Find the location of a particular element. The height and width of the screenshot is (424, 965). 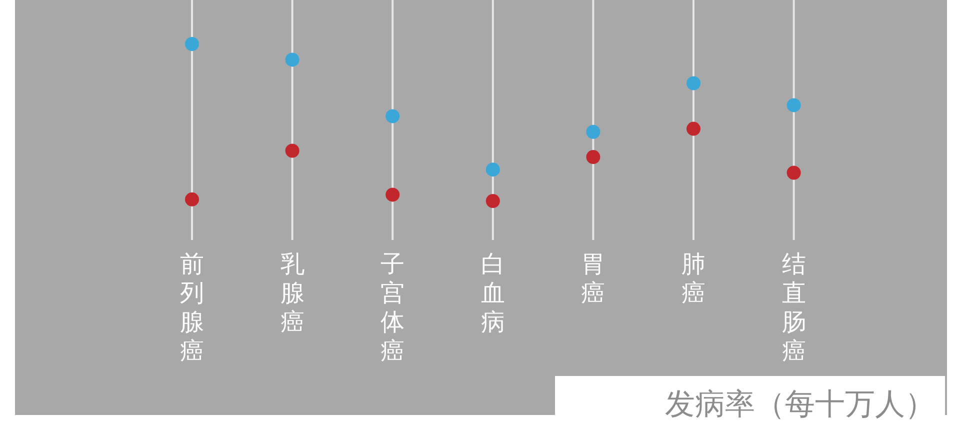

x-tick-label: 结直肠癌 is located at coordinates (794, 307).